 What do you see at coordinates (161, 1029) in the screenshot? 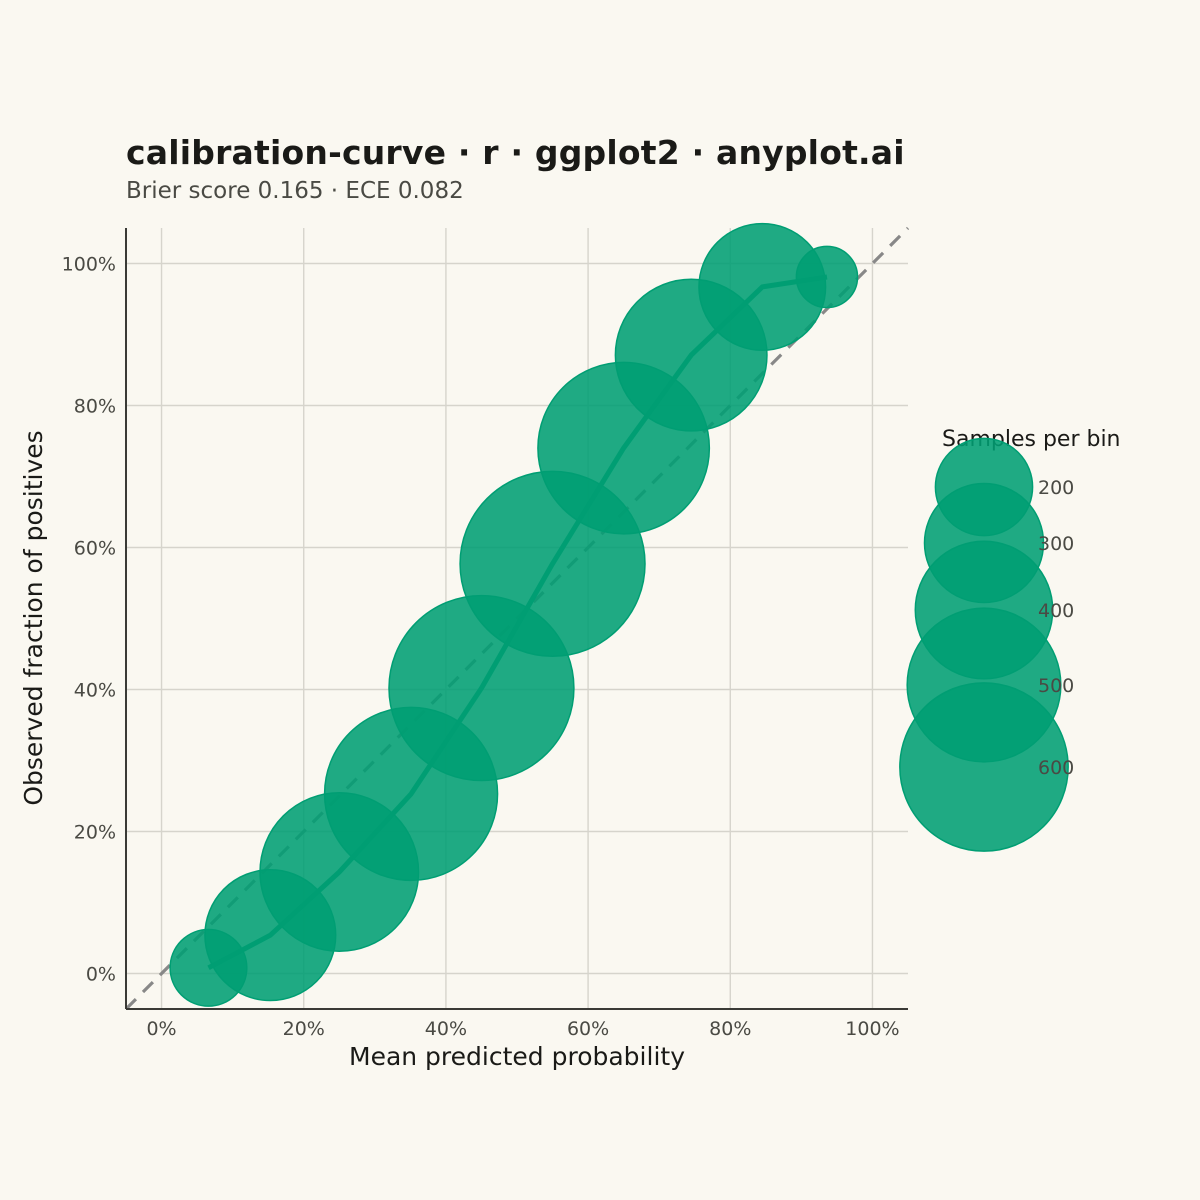
I see `x-tick-label: 0%` at bounding box center [161, 1029].